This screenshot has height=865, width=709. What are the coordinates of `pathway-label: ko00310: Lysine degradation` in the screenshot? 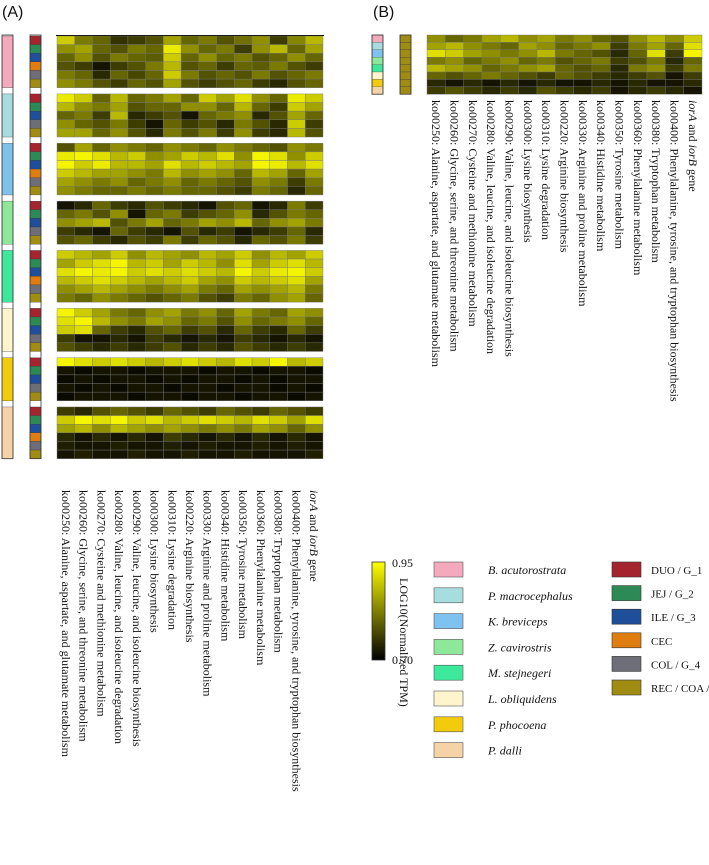 It's located at (172, 560).